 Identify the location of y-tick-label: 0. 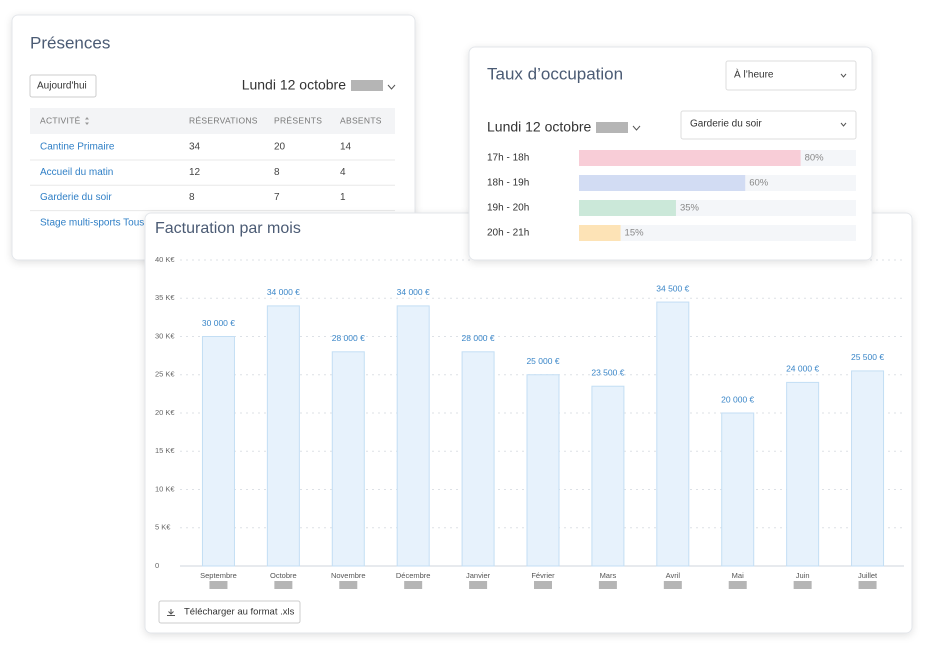
(157, 565).